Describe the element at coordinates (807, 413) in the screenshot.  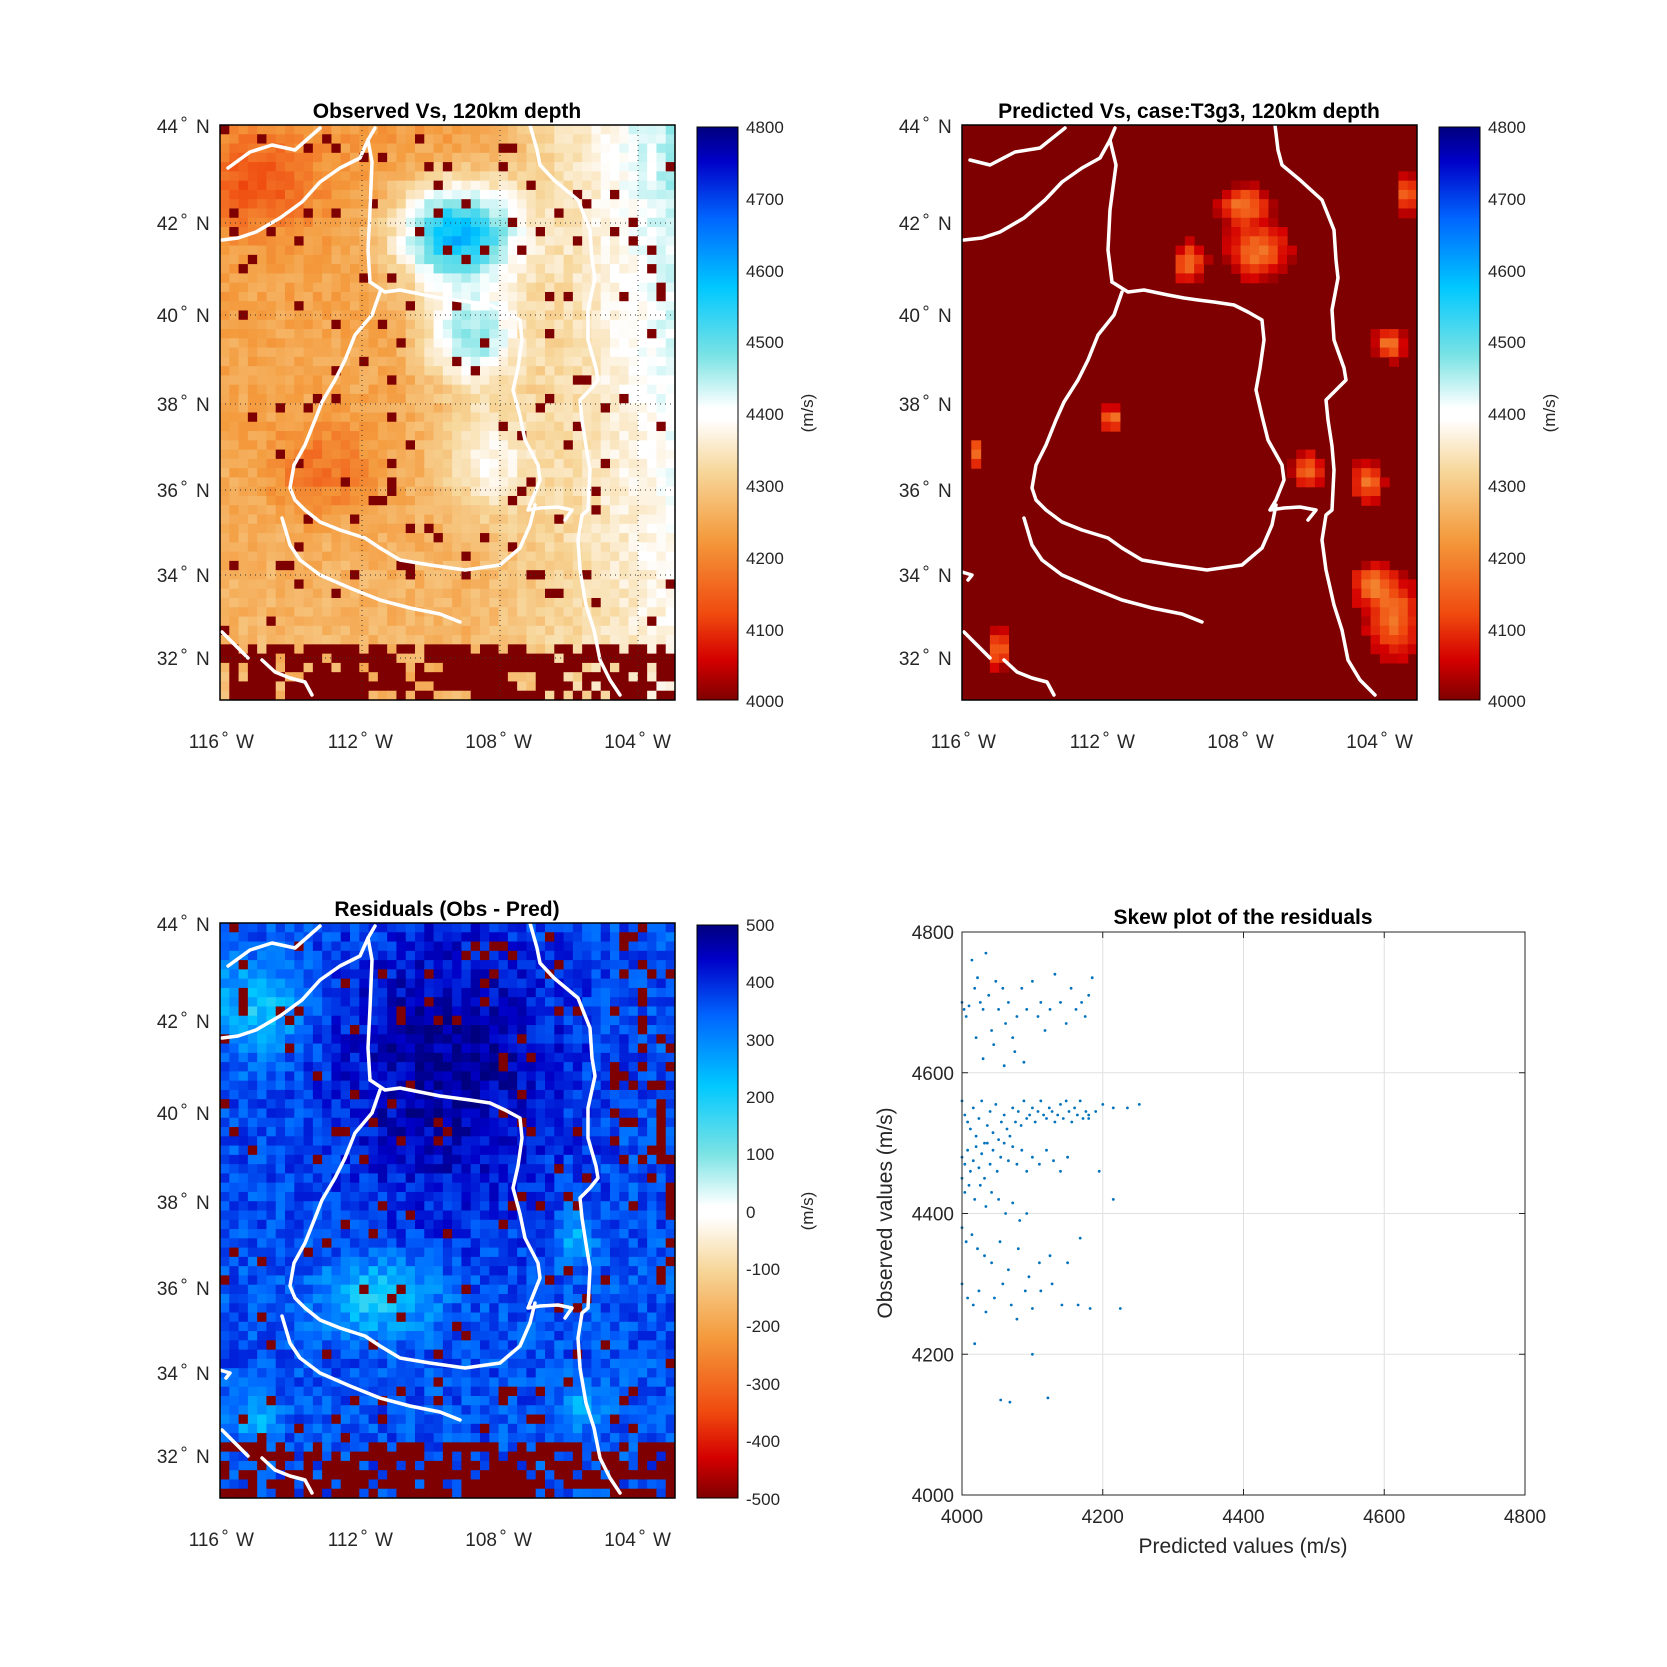
I see `colorbar-unit-label: (m/s)` at that location.